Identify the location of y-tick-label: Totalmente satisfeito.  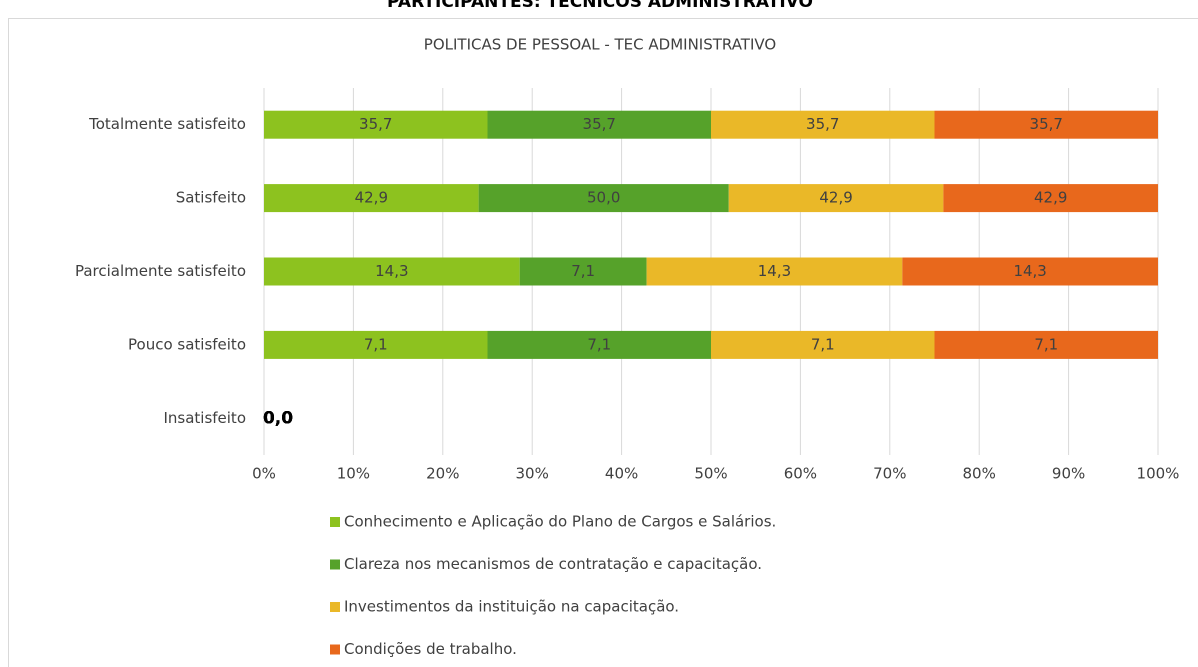
(167, 124).